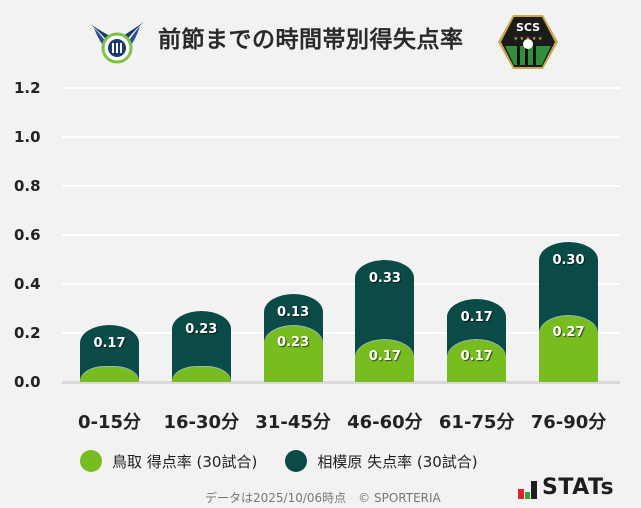  I want to click on stats-brand-logo: STATs, so click(566, 488).